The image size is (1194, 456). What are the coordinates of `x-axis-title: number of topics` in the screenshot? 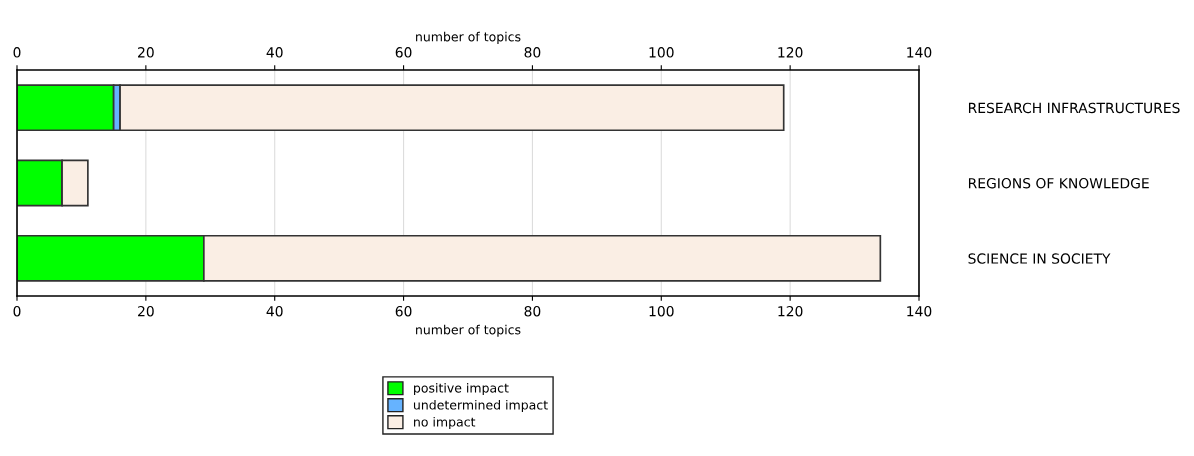 It's located at (468, 330).